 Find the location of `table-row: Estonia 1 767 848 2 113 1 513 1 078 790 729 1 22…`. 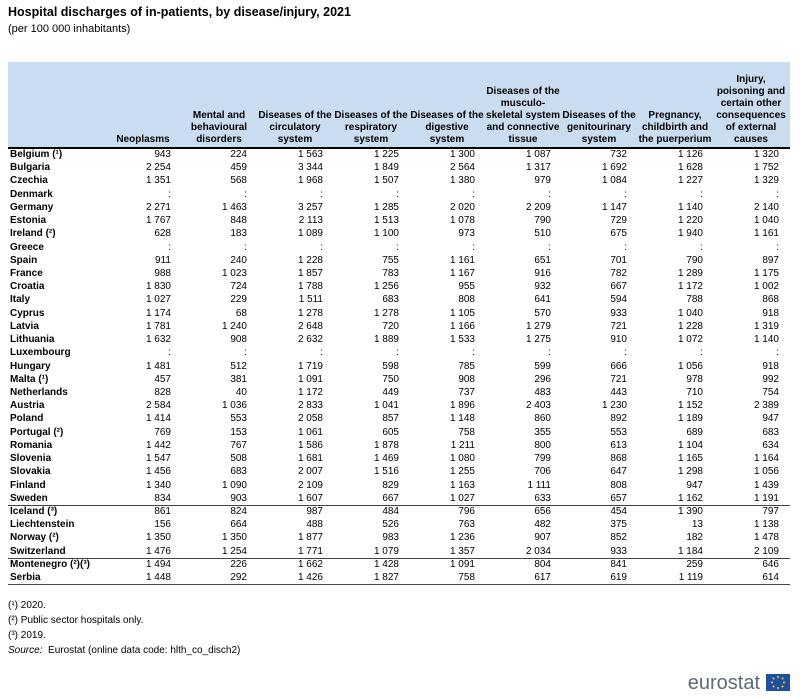

table-row: Estonia 1 767 848 2 113 1 513 1 078 790 729 1 22… is located at coordinates (399, 220).